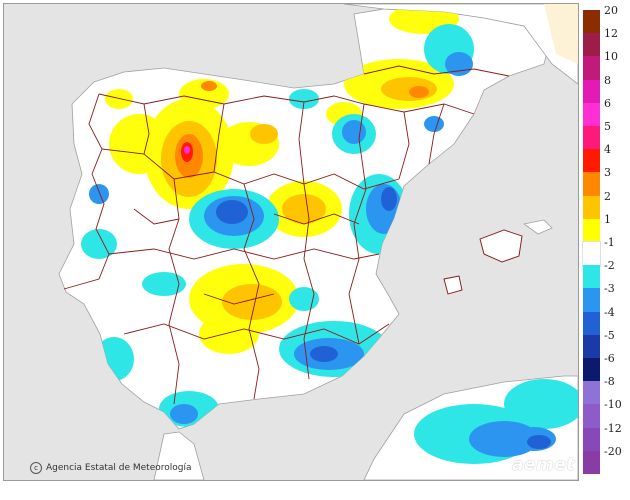 This screenshot has width=630, height=500. Describe the element at coordinates (609, 242) in the screenshot. I see `legend-label: -1` at that location.